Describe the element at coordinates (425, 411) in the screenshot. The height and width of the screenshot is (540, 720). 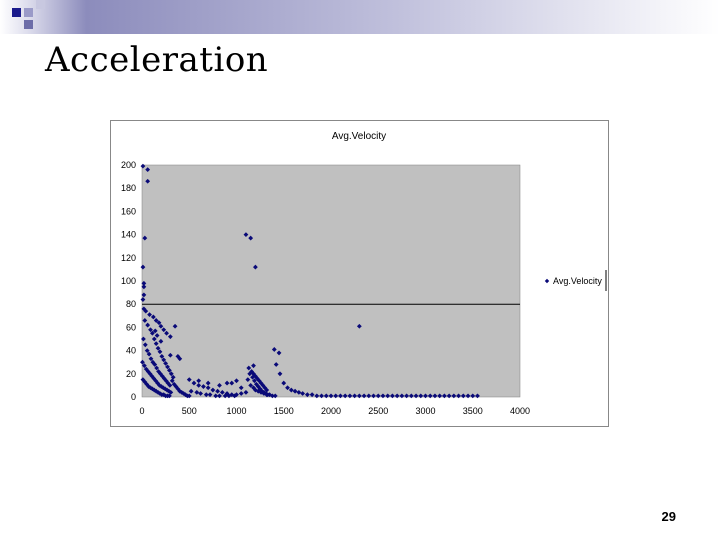
I see `x-tick-label: 3000` at that location.